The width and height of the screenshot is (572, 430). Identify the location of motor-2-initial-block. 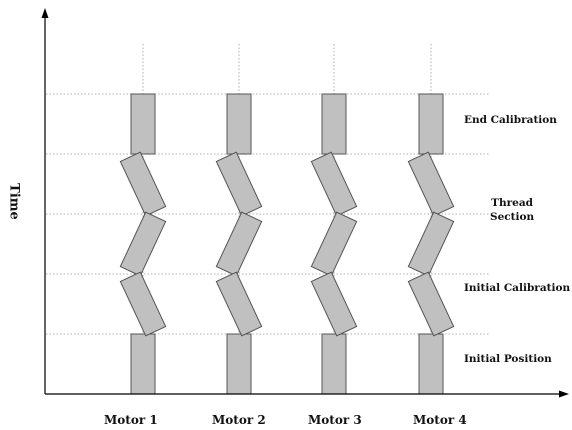
(239, 364).